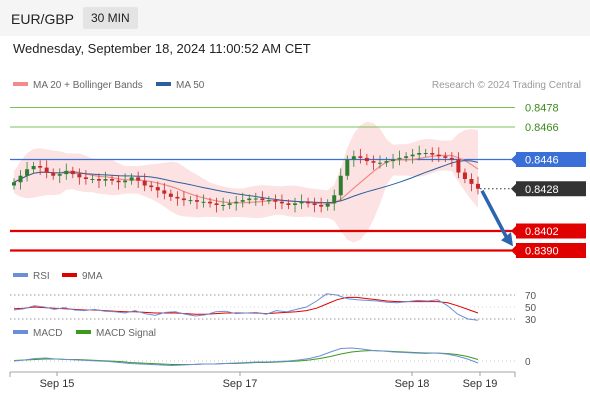 Image resolution: width=590 pixels, height=400 pixels. I want to click on legend-macd-label: MACD, so click(48, 333).